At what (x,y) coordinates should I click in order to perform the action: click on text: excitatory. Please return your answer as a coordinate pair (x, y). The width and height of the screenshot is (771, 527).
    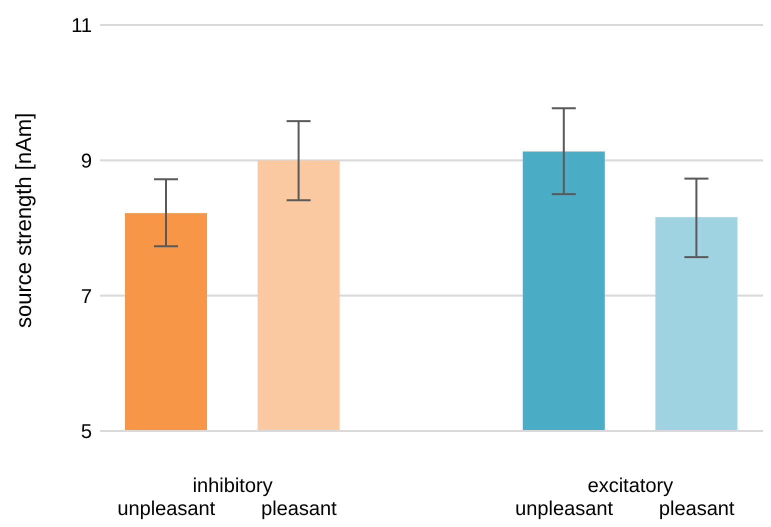
    Looking at the image, I should click on (631, 486).